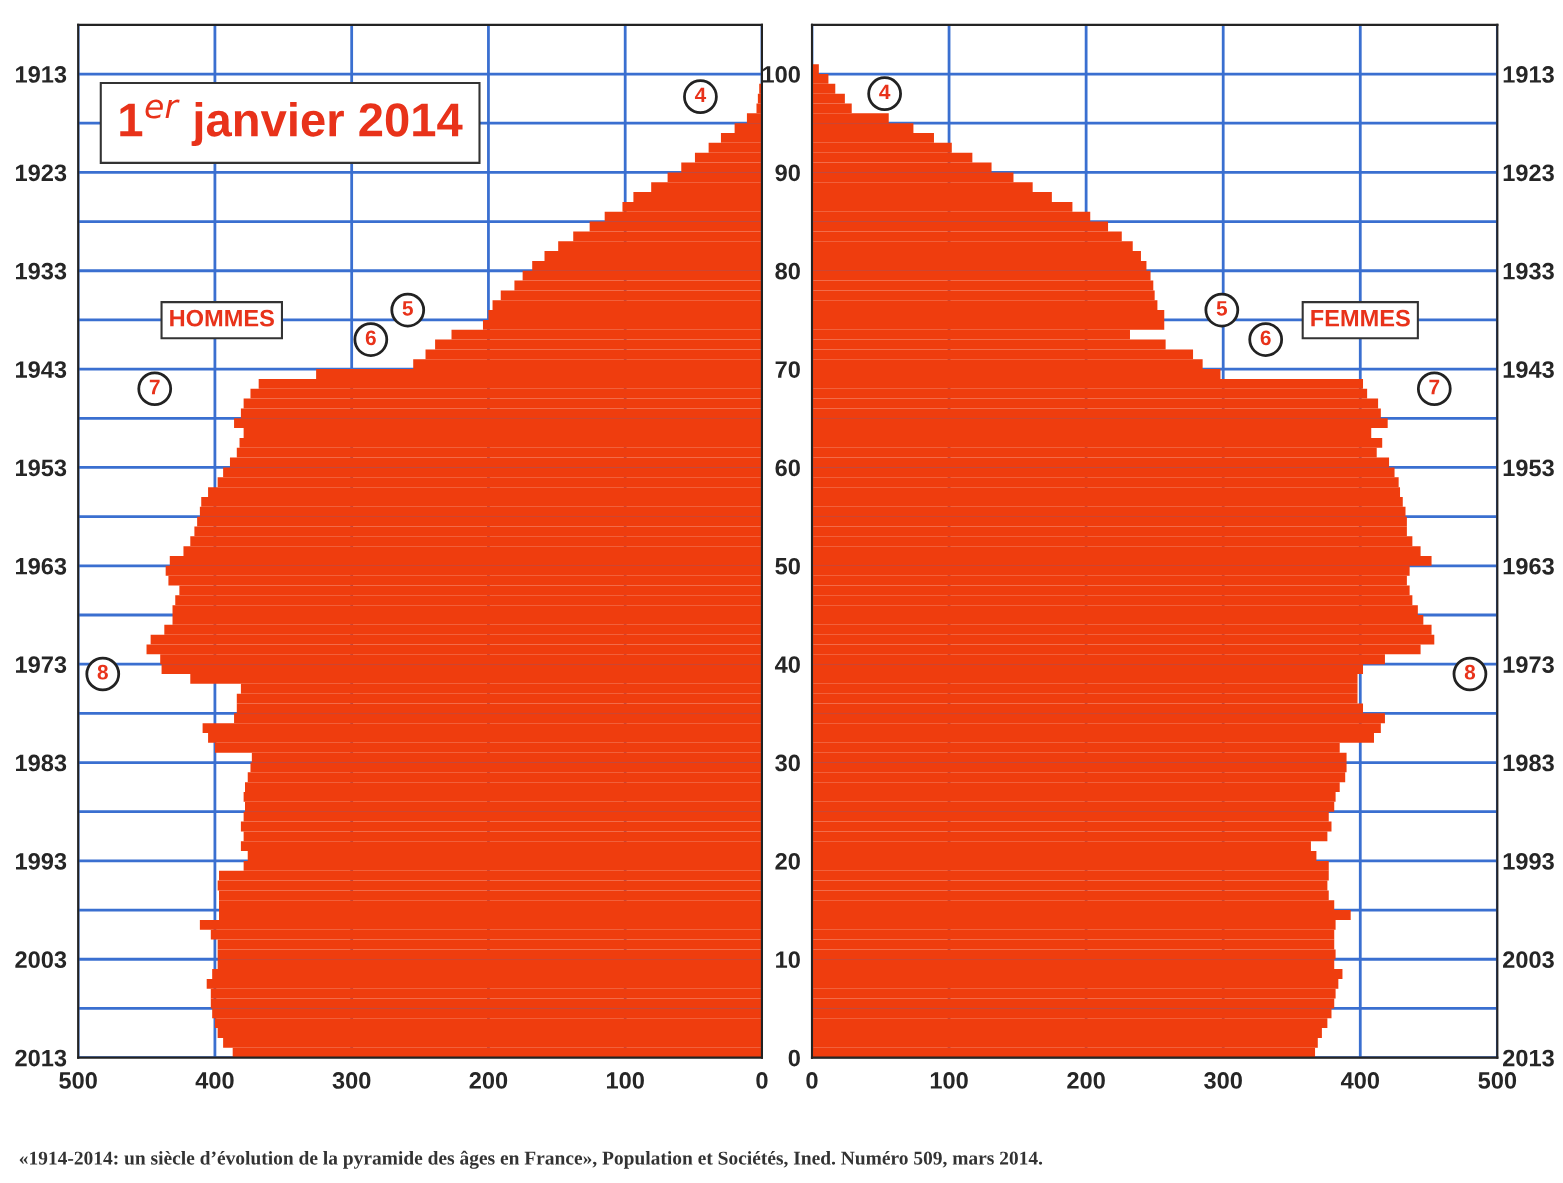  What do you see at coordinates (41, 1058) in the screenshot?
I see `y-tick-label: 2013` at bounding box center [41, 1058].